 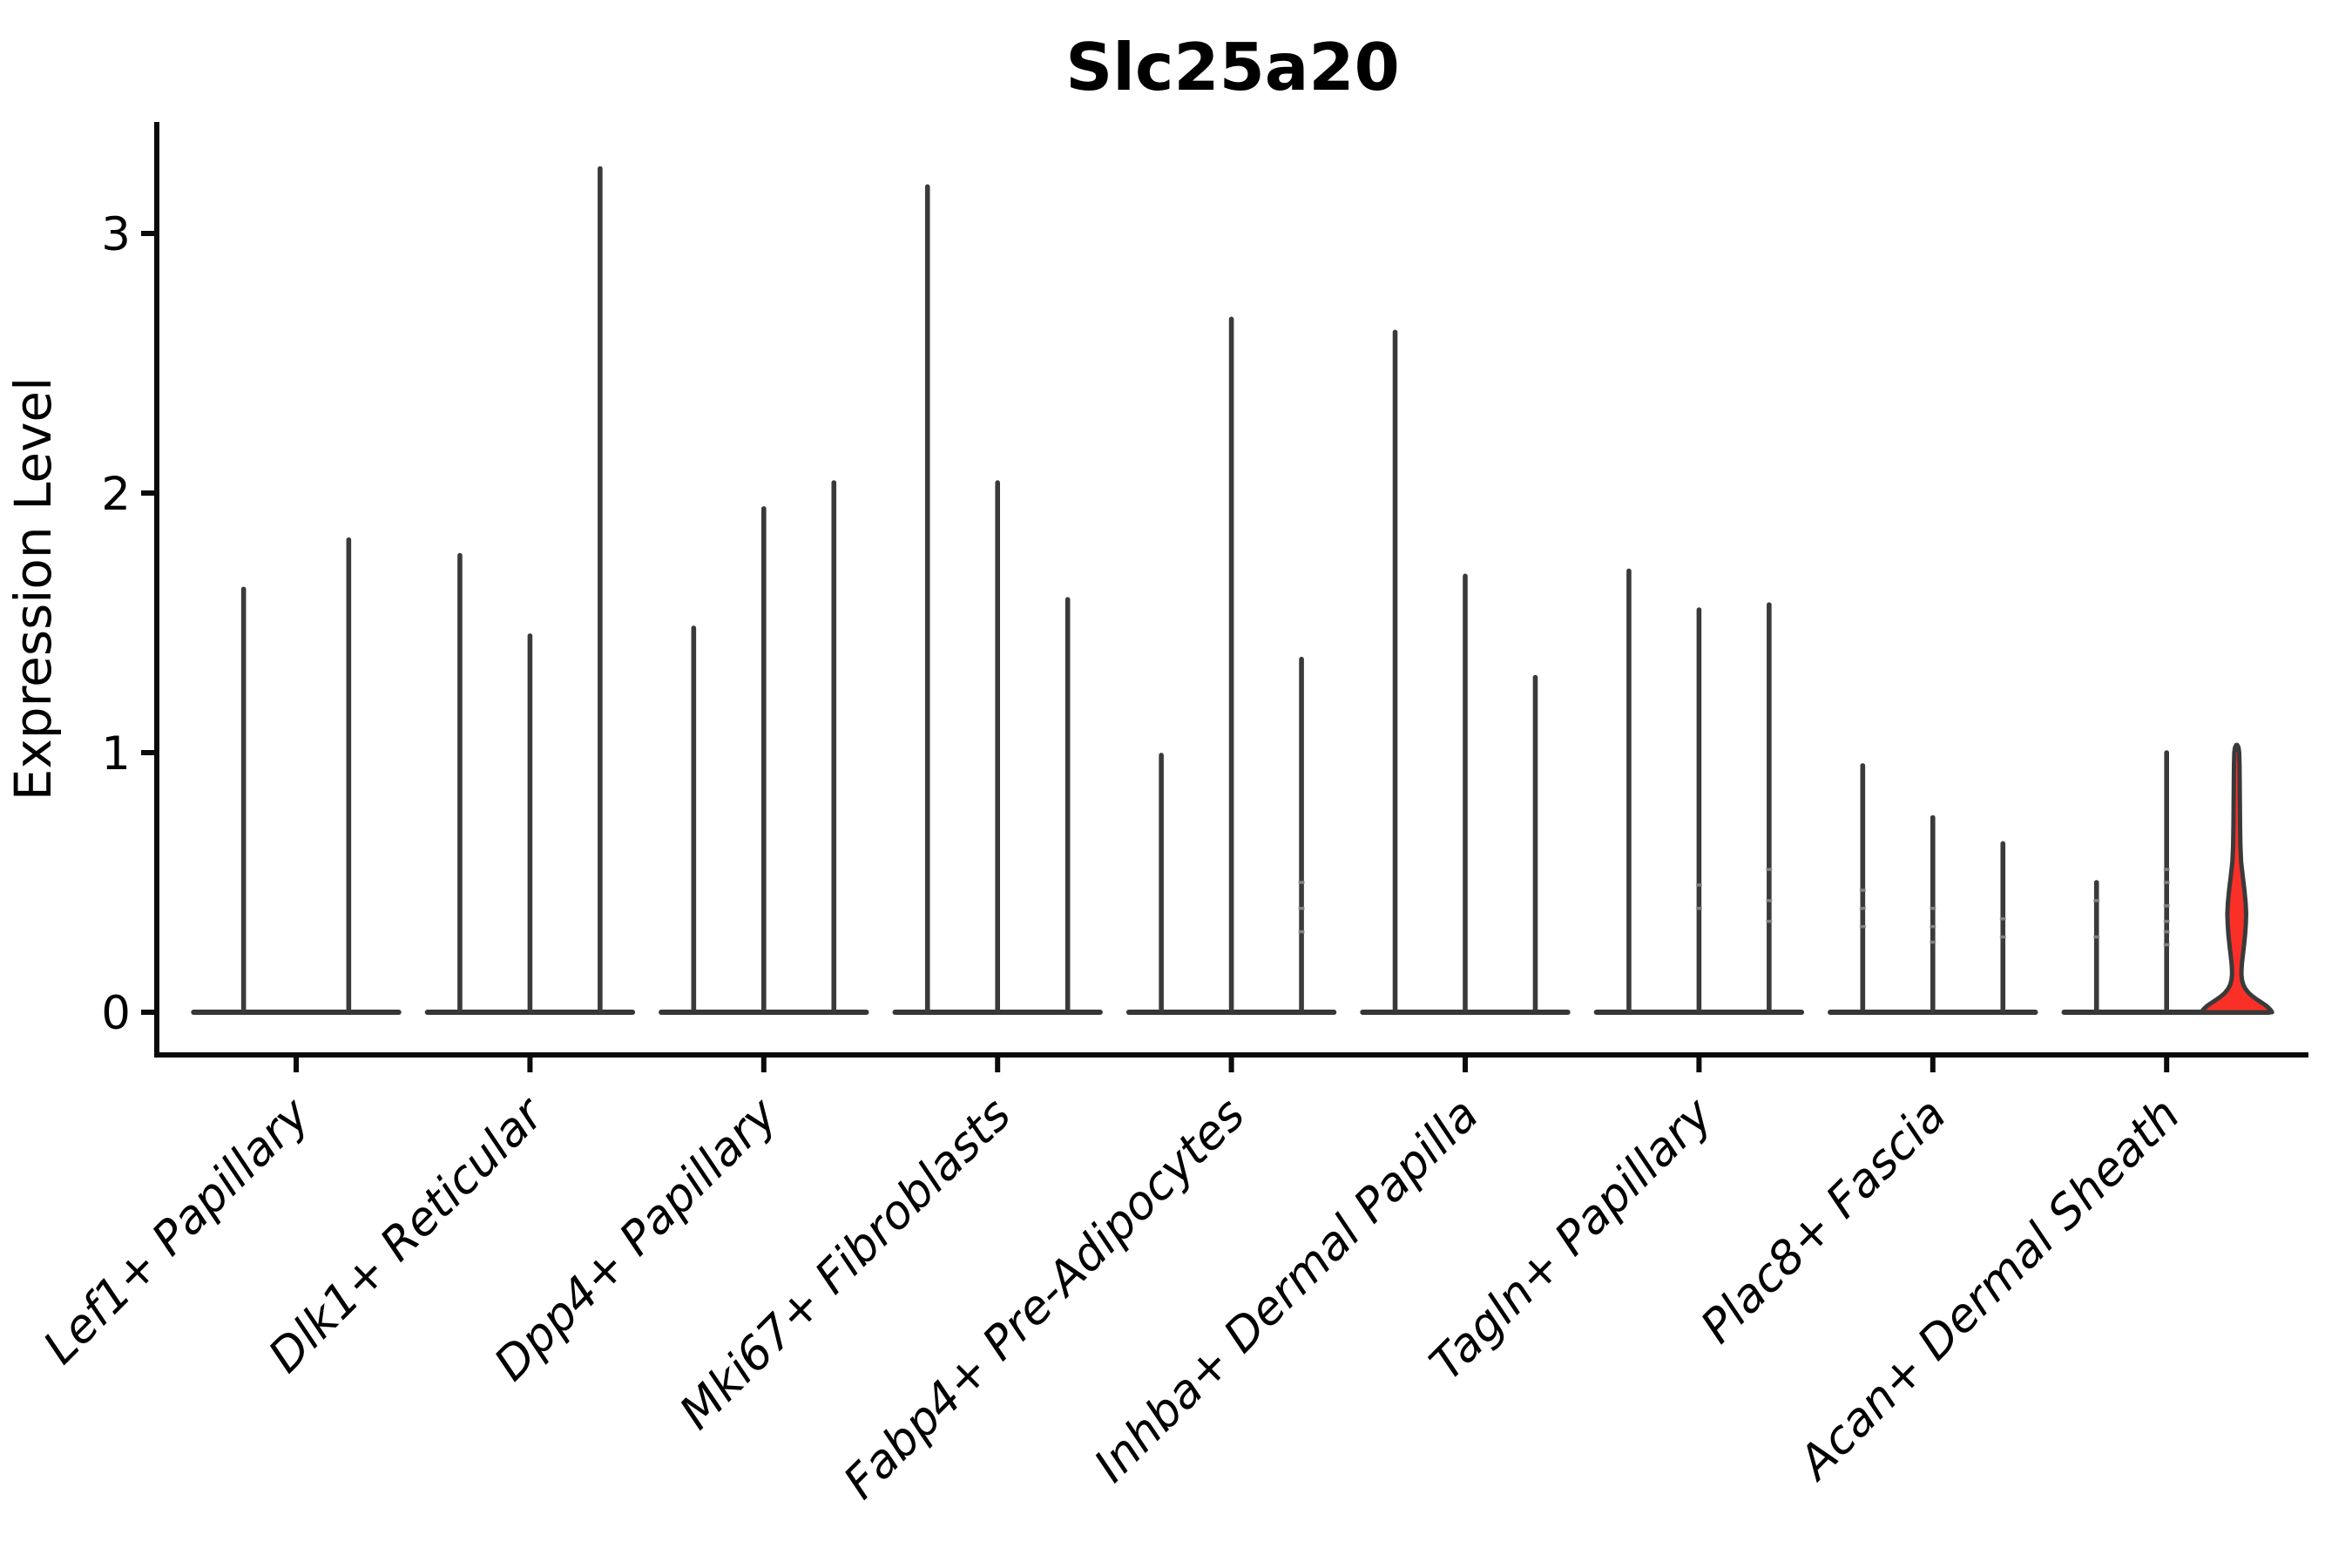 I want to click on y-axis-label: Expression Level, so click(x=33, y=589).